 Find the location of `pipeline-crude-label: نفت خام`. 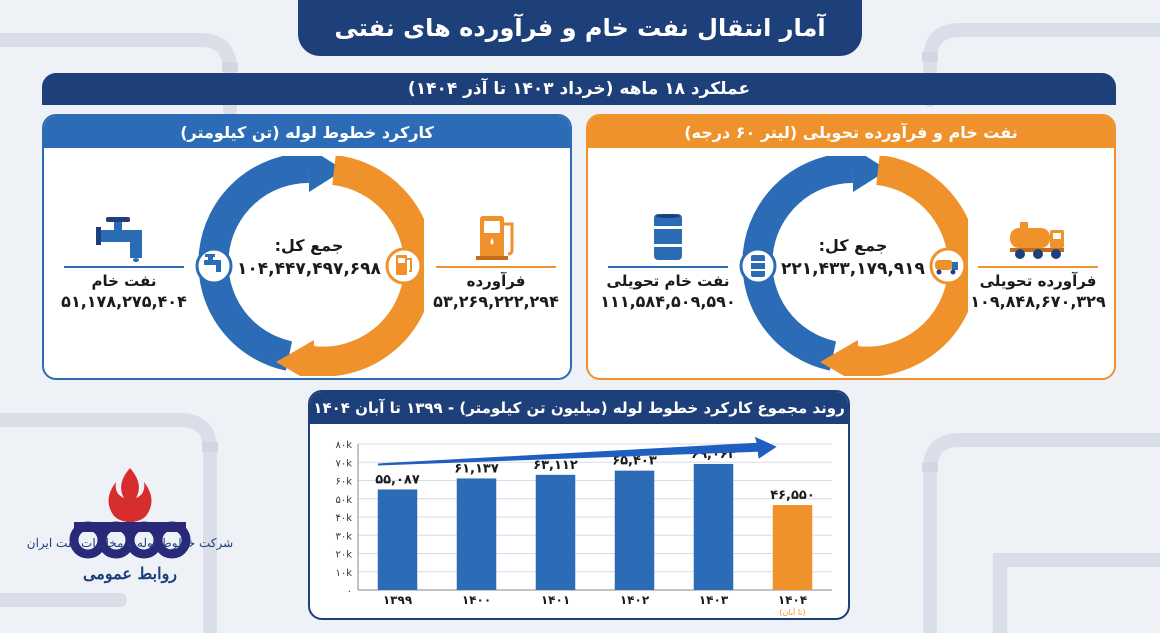

pipeline-crude-label: نفت خام is located at coordinates (124, 281).